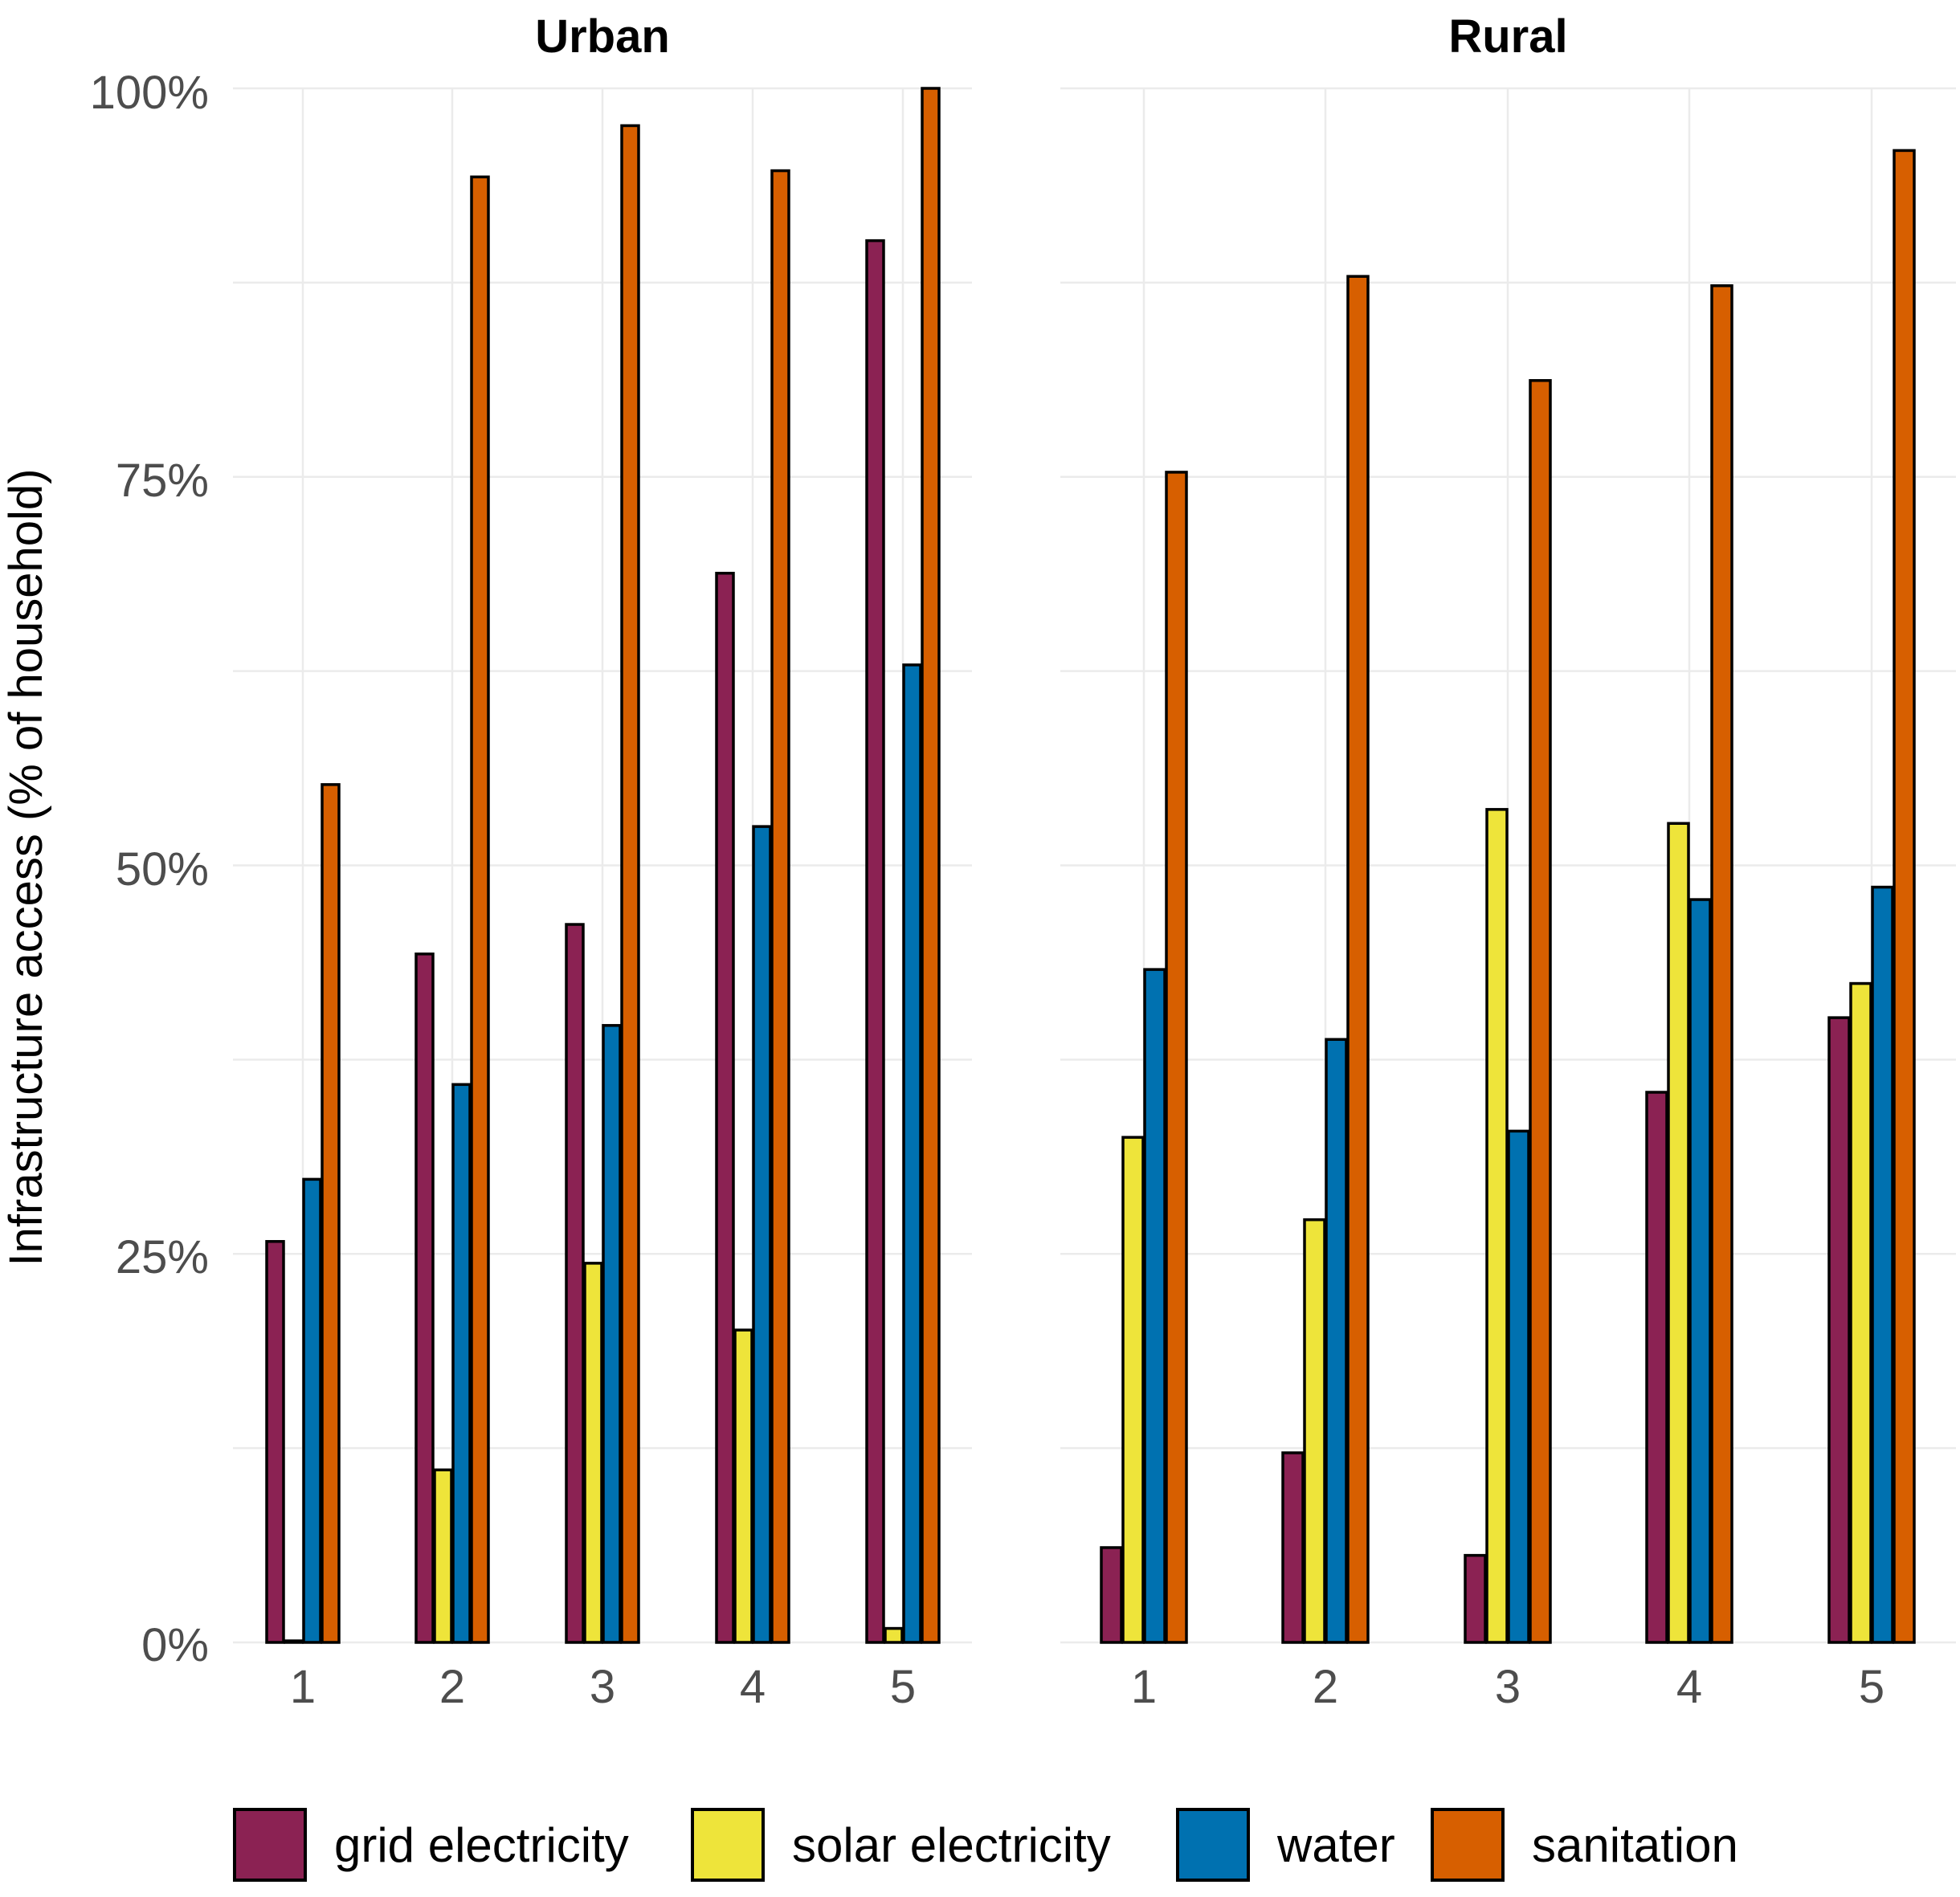 This screenshot has height=1897, width=1960. Describe the element at coordinates (163, 1257) in the screenshot. I see `y-tick-label: 25%` at that location.